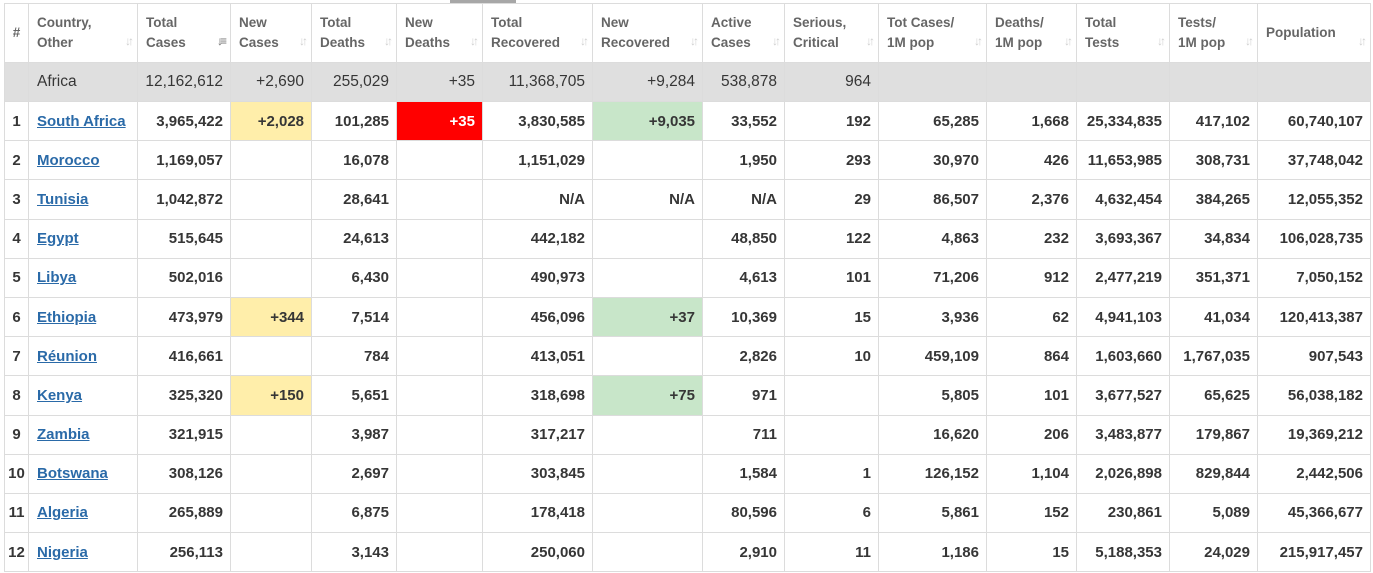 The image size is (1373, 573). Describe the element at coordinates (184, 513) in the screenshot. I see `cell-total-cases: 265,889` at that location.